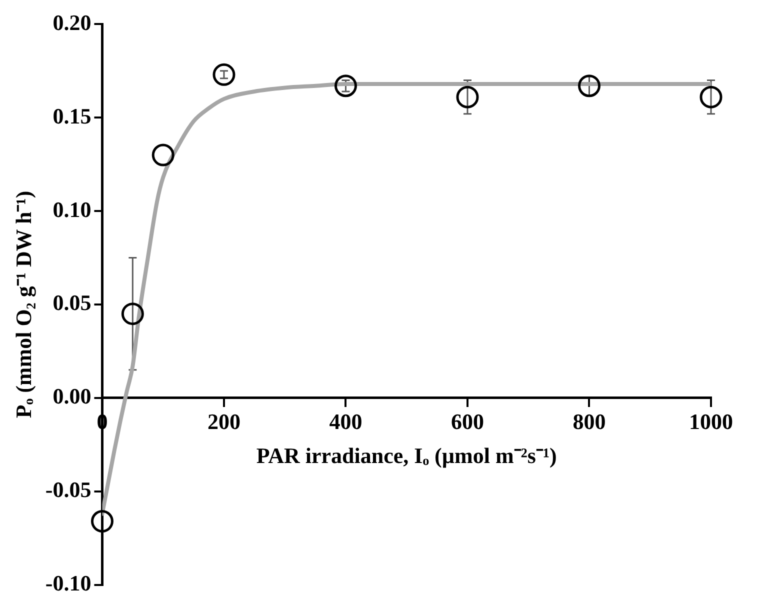 Image resolution: width=759 pixels, height=609 pixels. I want to click on y-tick-label: -0.05, so click(68, 489).